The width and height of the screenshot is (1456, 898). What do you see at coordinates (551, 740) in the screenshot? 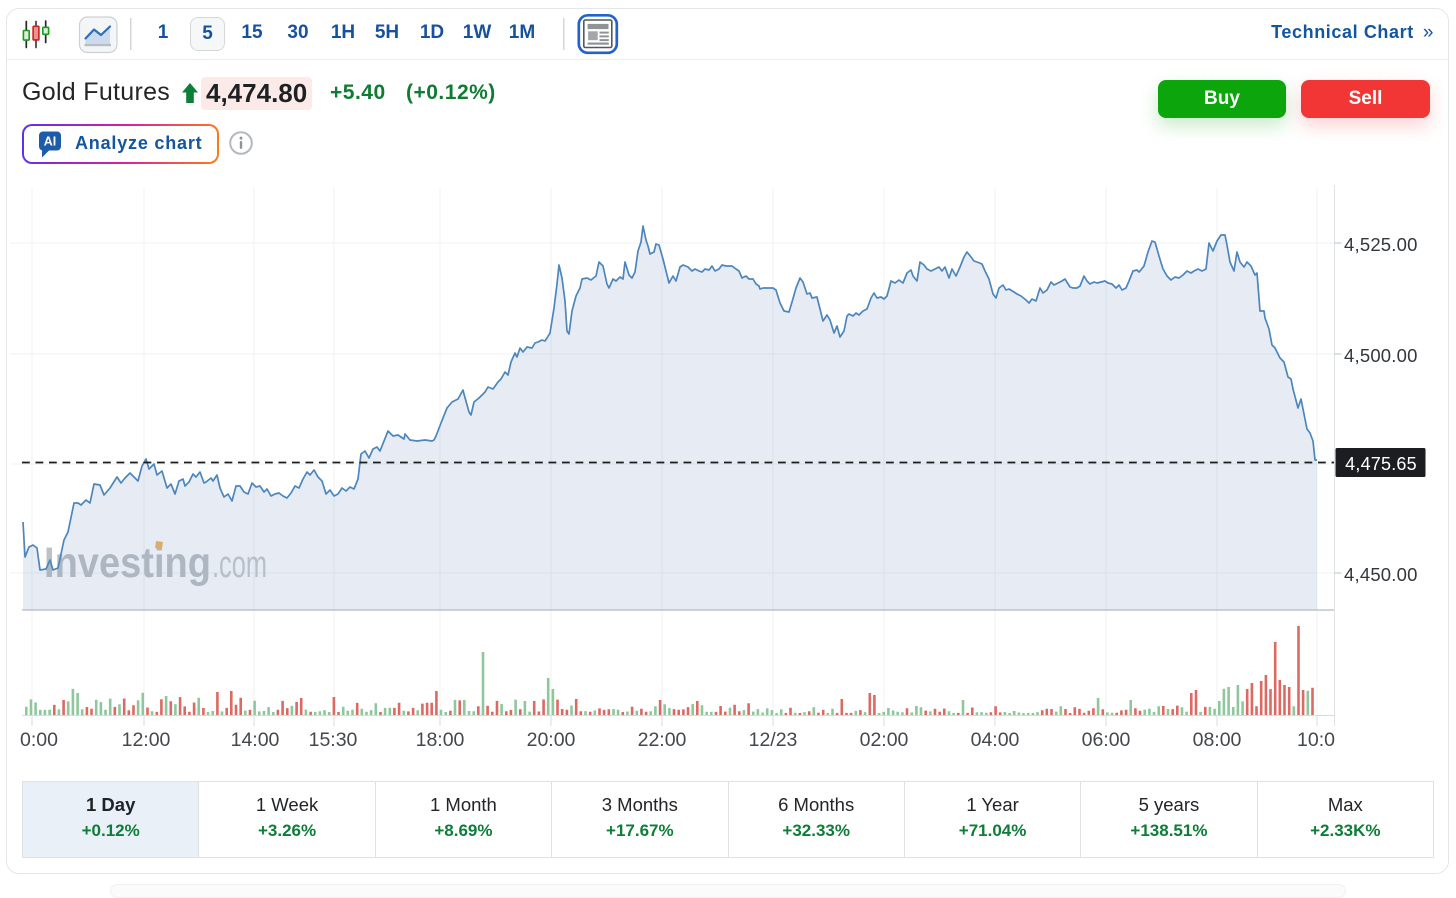
I see `svg-text: 20:00` at bounding box center [551, 740].